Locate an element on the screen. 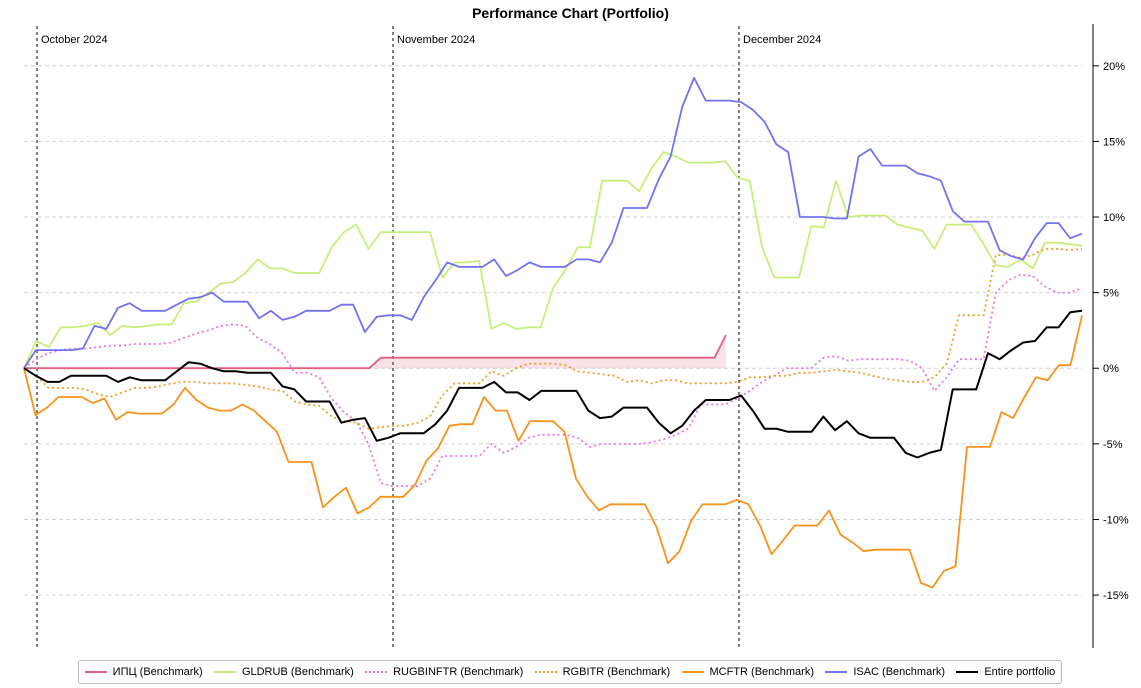 The image size is (1141, 688). legend-label: RGBITR (Benchmark) is located at coordinates (616, 672).